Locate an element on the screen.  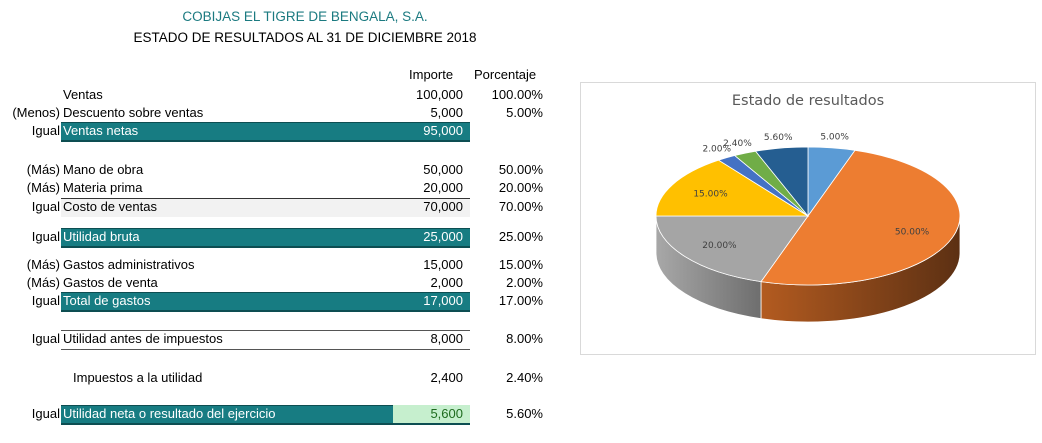
pie-data-label: 50.00% is located at coordinates (912, 232).